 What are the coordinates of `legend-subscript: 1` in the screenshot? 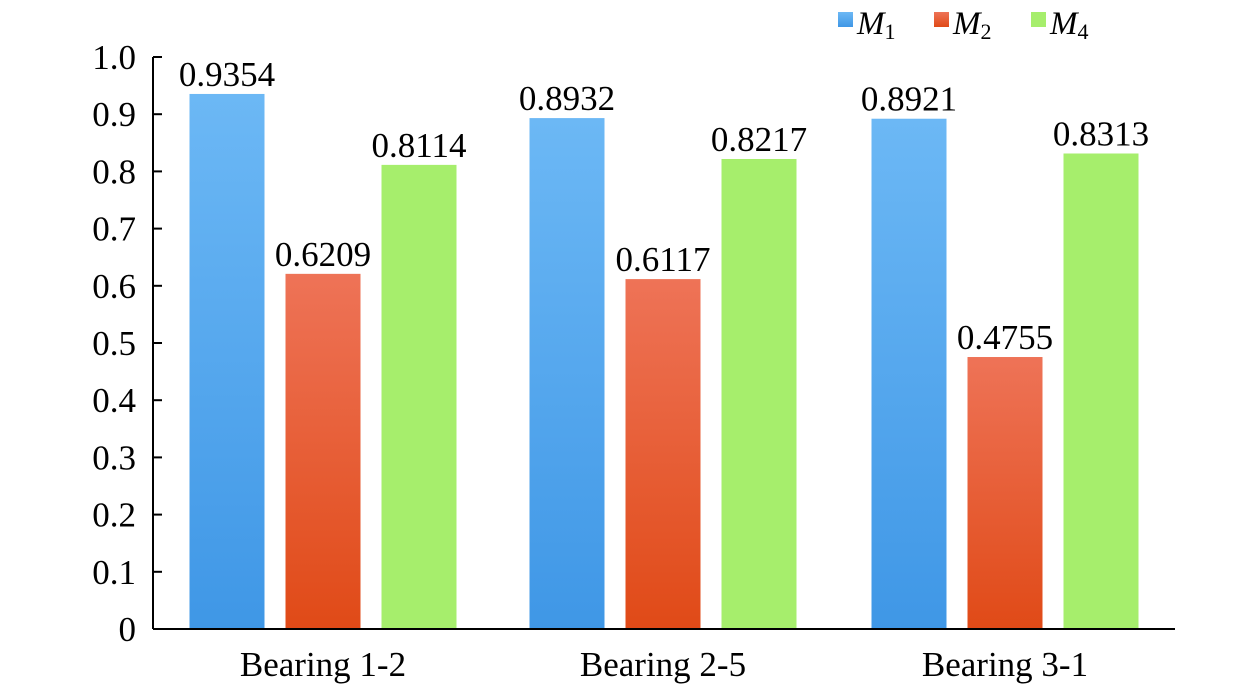 It's located at (890, 31).